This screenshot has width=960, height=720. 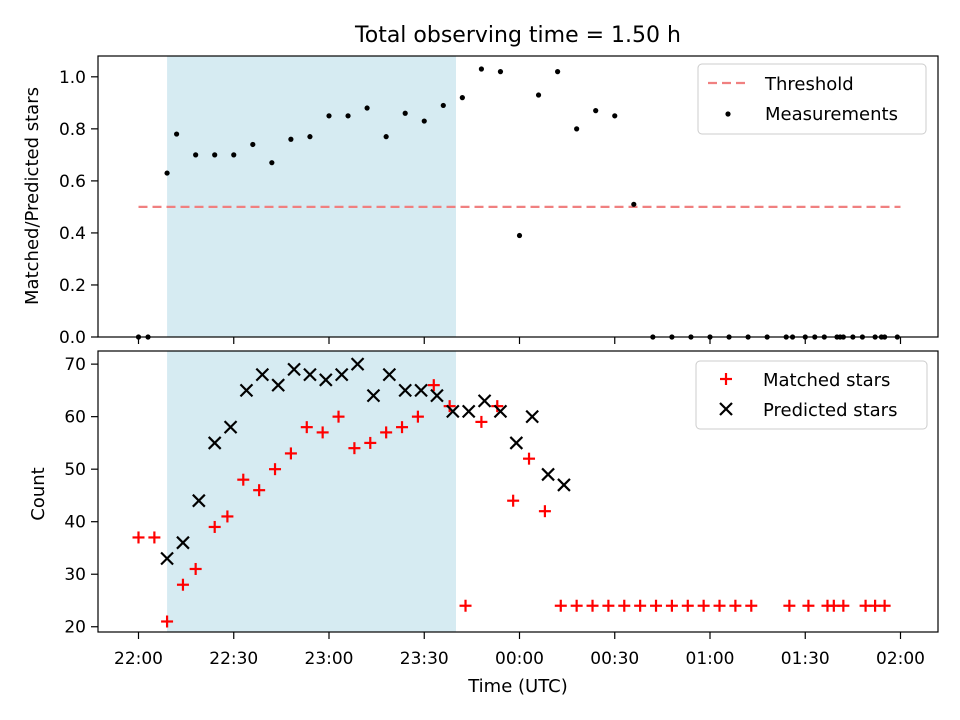 I want to click on y-tick-label: 60, so click(x=75, y=418).